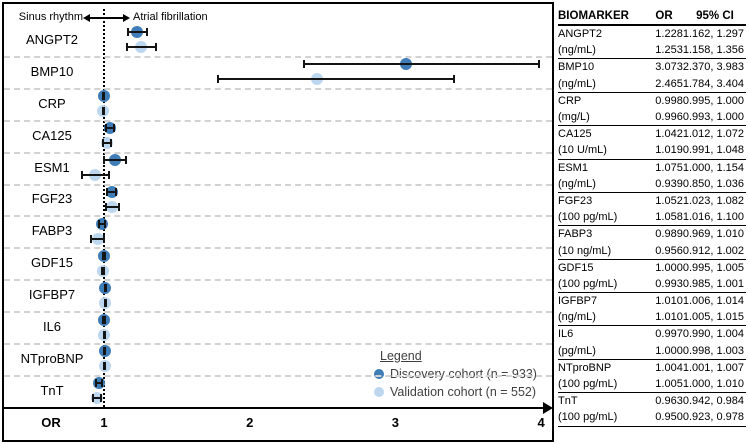  I want to click on table-row: (ng/mL) 0.939 0.850, 1.036, so click(652, 184).